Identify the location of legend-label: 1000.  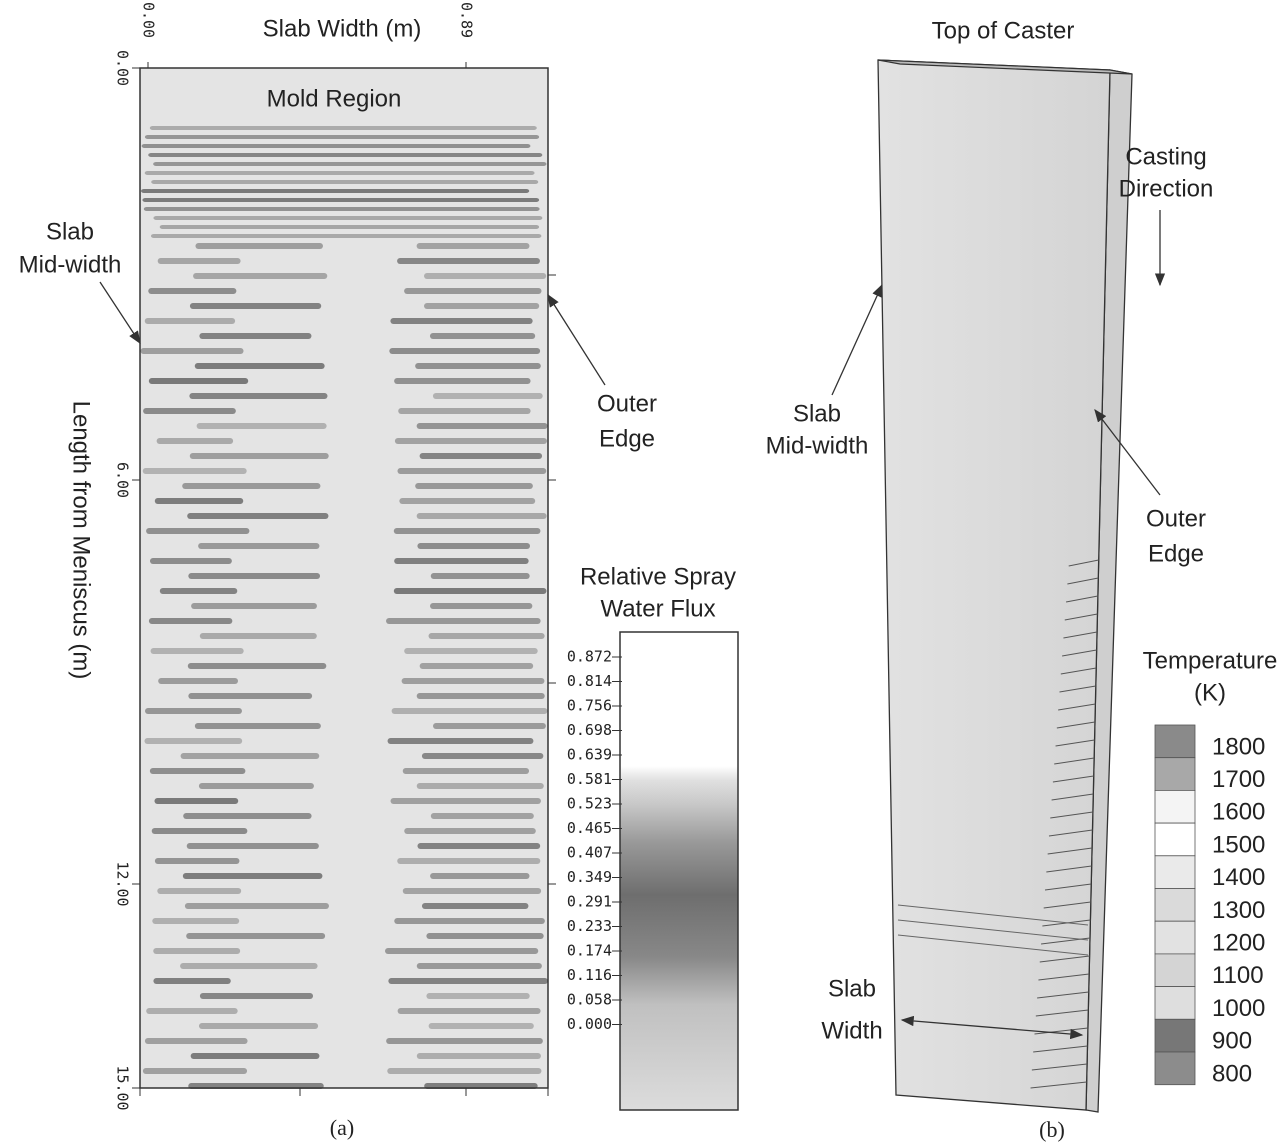
(1238, 1008).